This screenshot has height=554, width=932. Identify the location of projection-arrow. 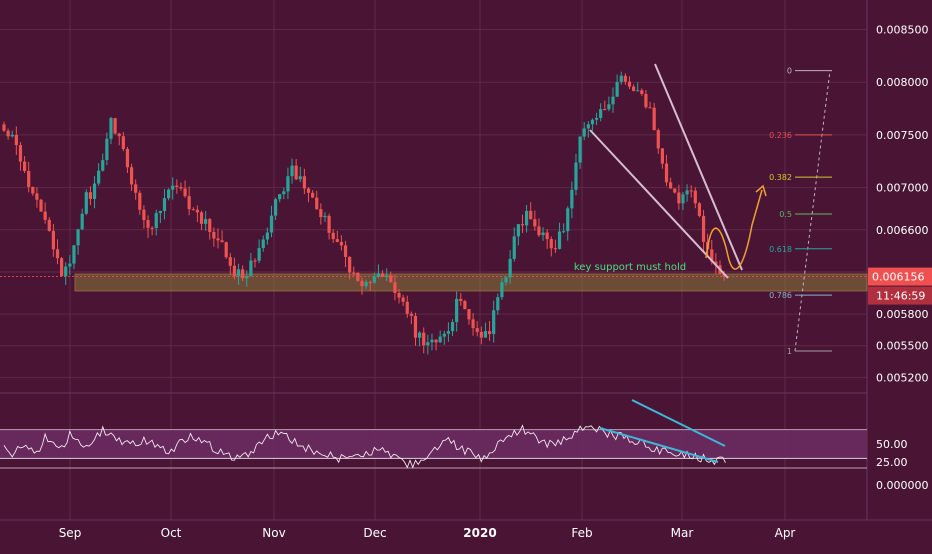
(761, 190).